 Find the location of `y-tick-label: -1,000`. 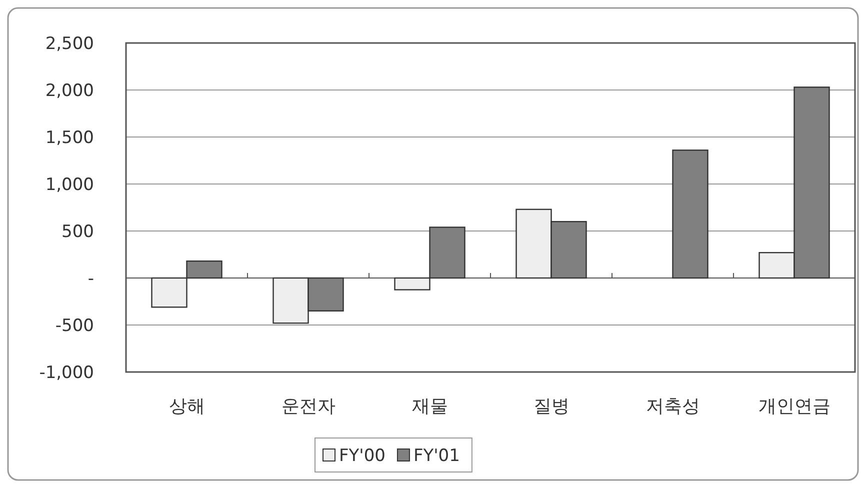

y-tick-label: -1,000 is located at coordinates (66, 373).